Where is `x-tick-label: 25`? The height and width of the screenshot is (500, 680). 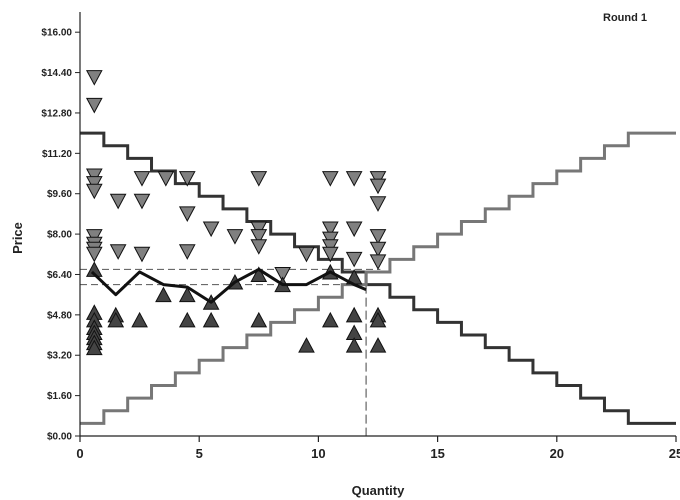 x-tick-label: 25 is located at coordinates (674, 453).